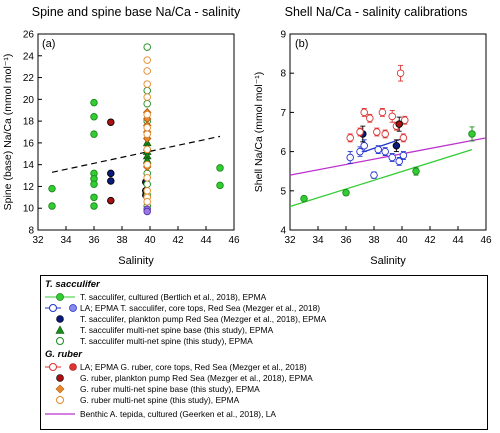 This screenshot has width=500, height=433. I want to click on panel-a-xlabel: Salinity, so click(136, 261).